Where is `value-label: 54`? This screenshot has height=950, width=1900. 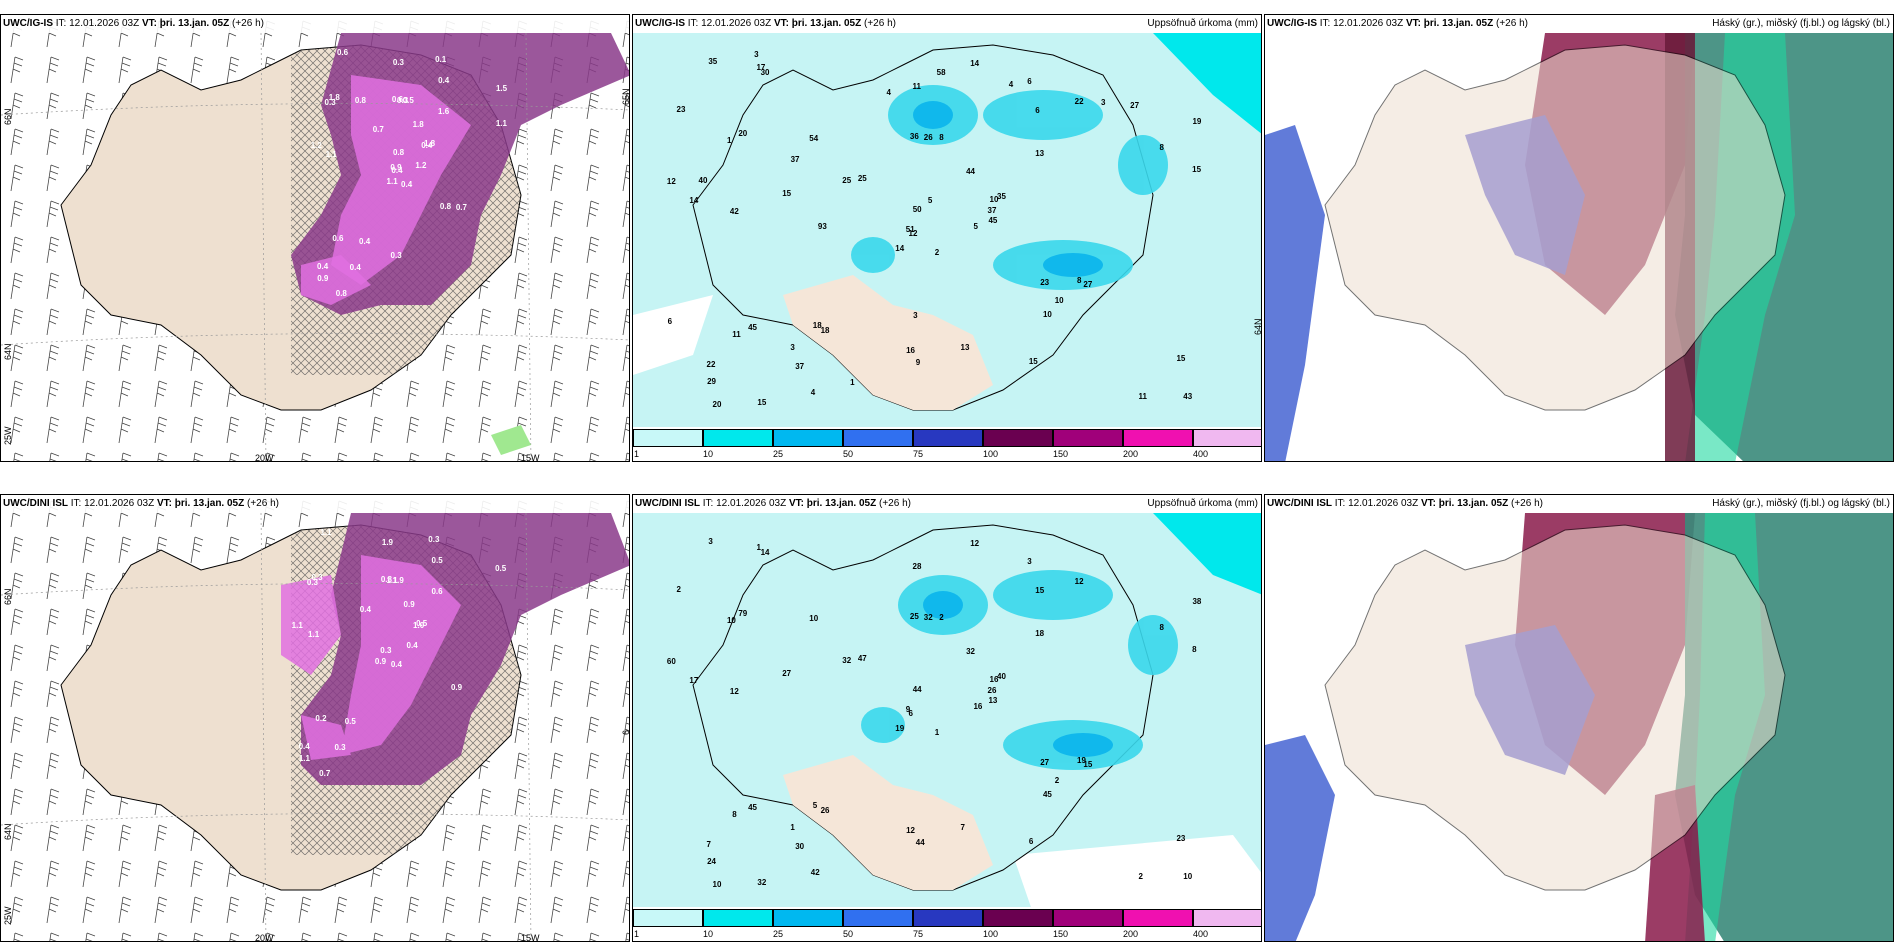 value-label: 54 is located at coordinates (814, 138).